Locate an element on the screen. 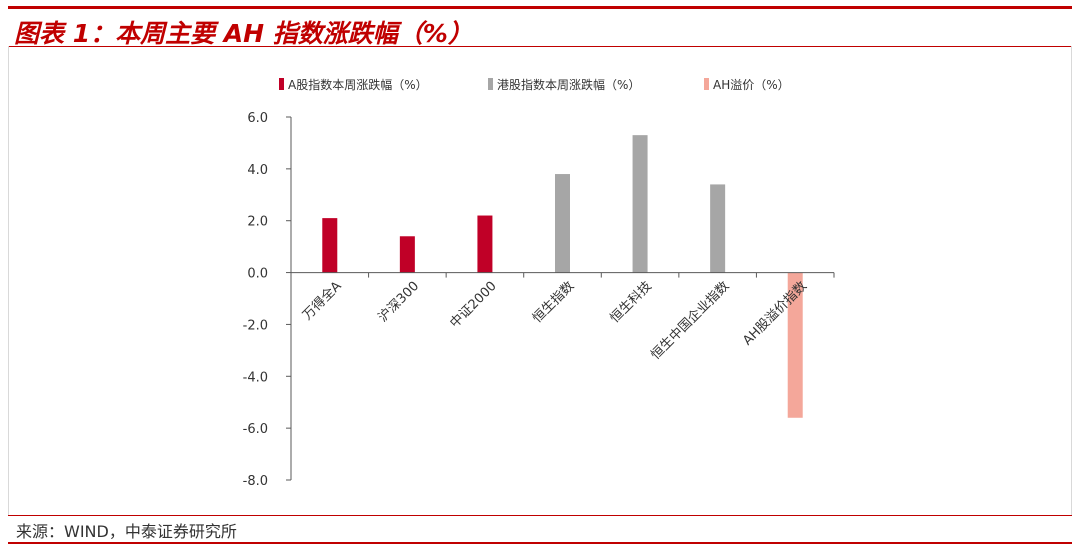 The width and height of the screenshot is (1080, 548). footer-rule is located at coordinates (540, 515).